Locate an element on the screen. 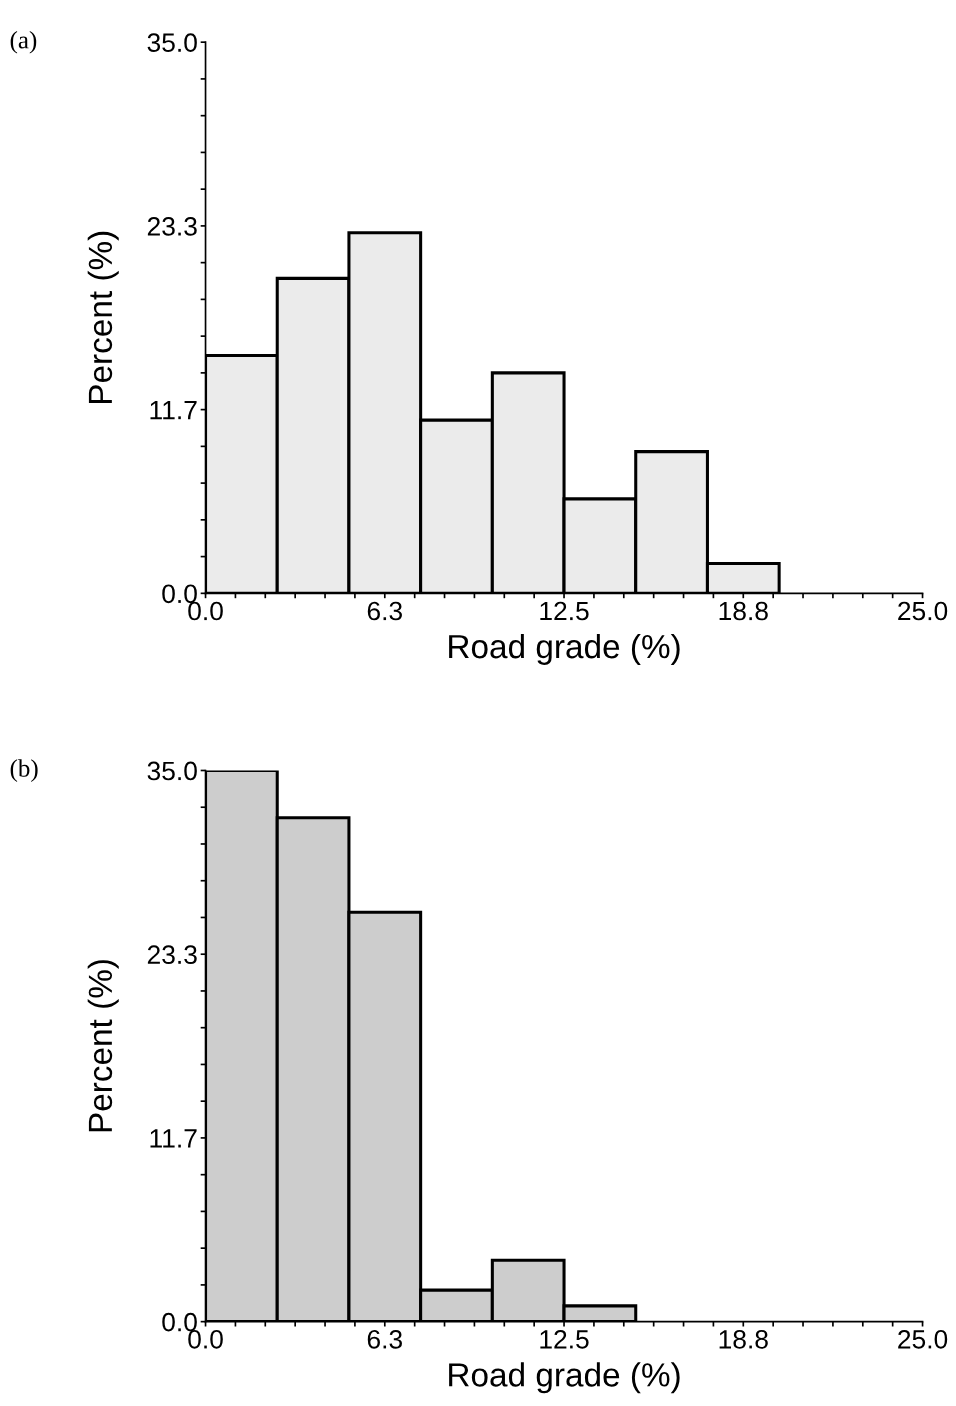  y-tick-label: 0.0 is located at coordinates (179, 1322).